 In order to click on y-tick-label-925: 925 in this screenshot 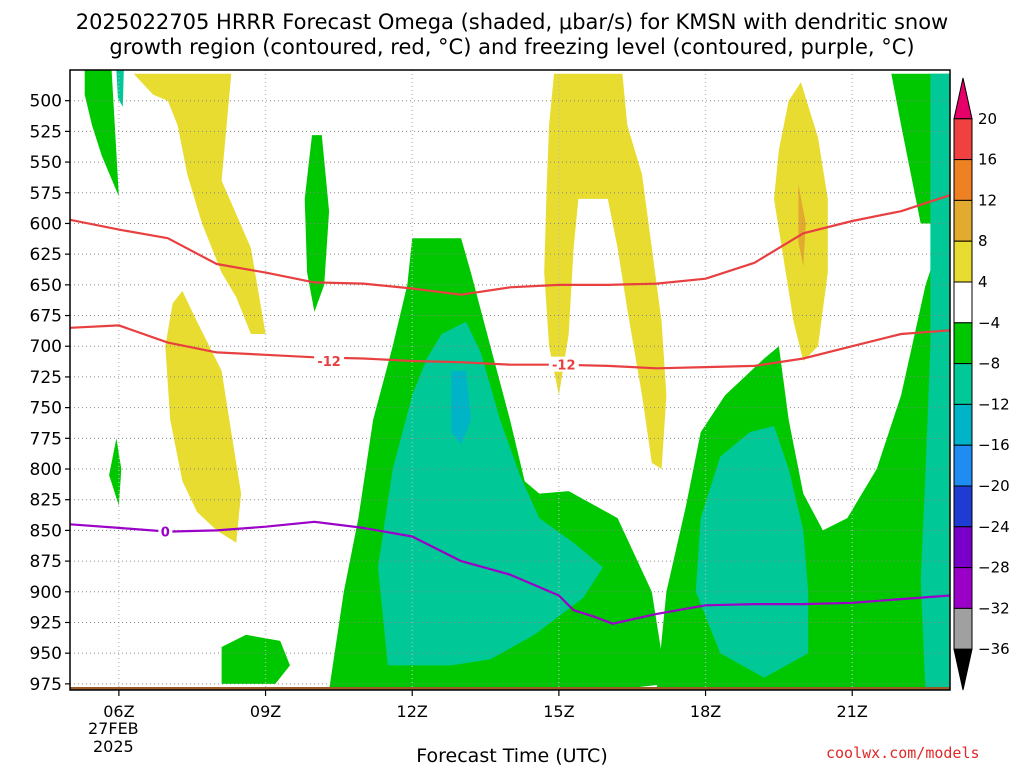, I will do `click(46, 623)`.